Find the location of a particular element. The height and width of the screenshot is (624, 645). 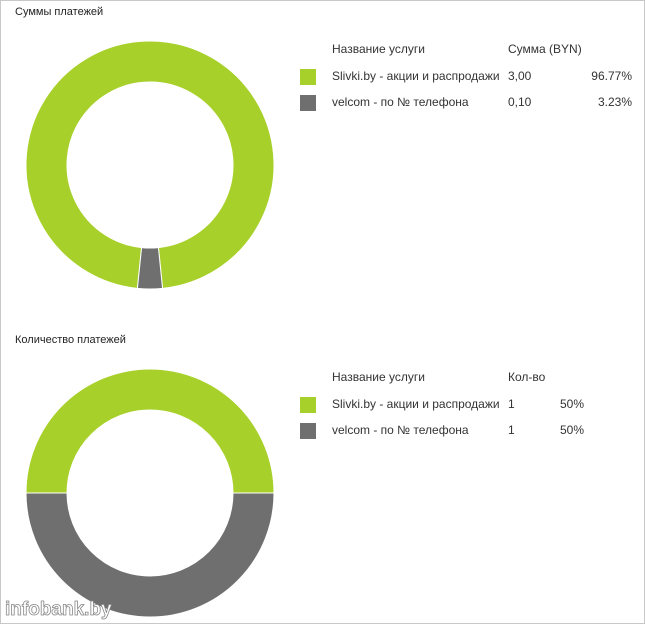

amount: 0,10 is located at coordinates (520, 102).